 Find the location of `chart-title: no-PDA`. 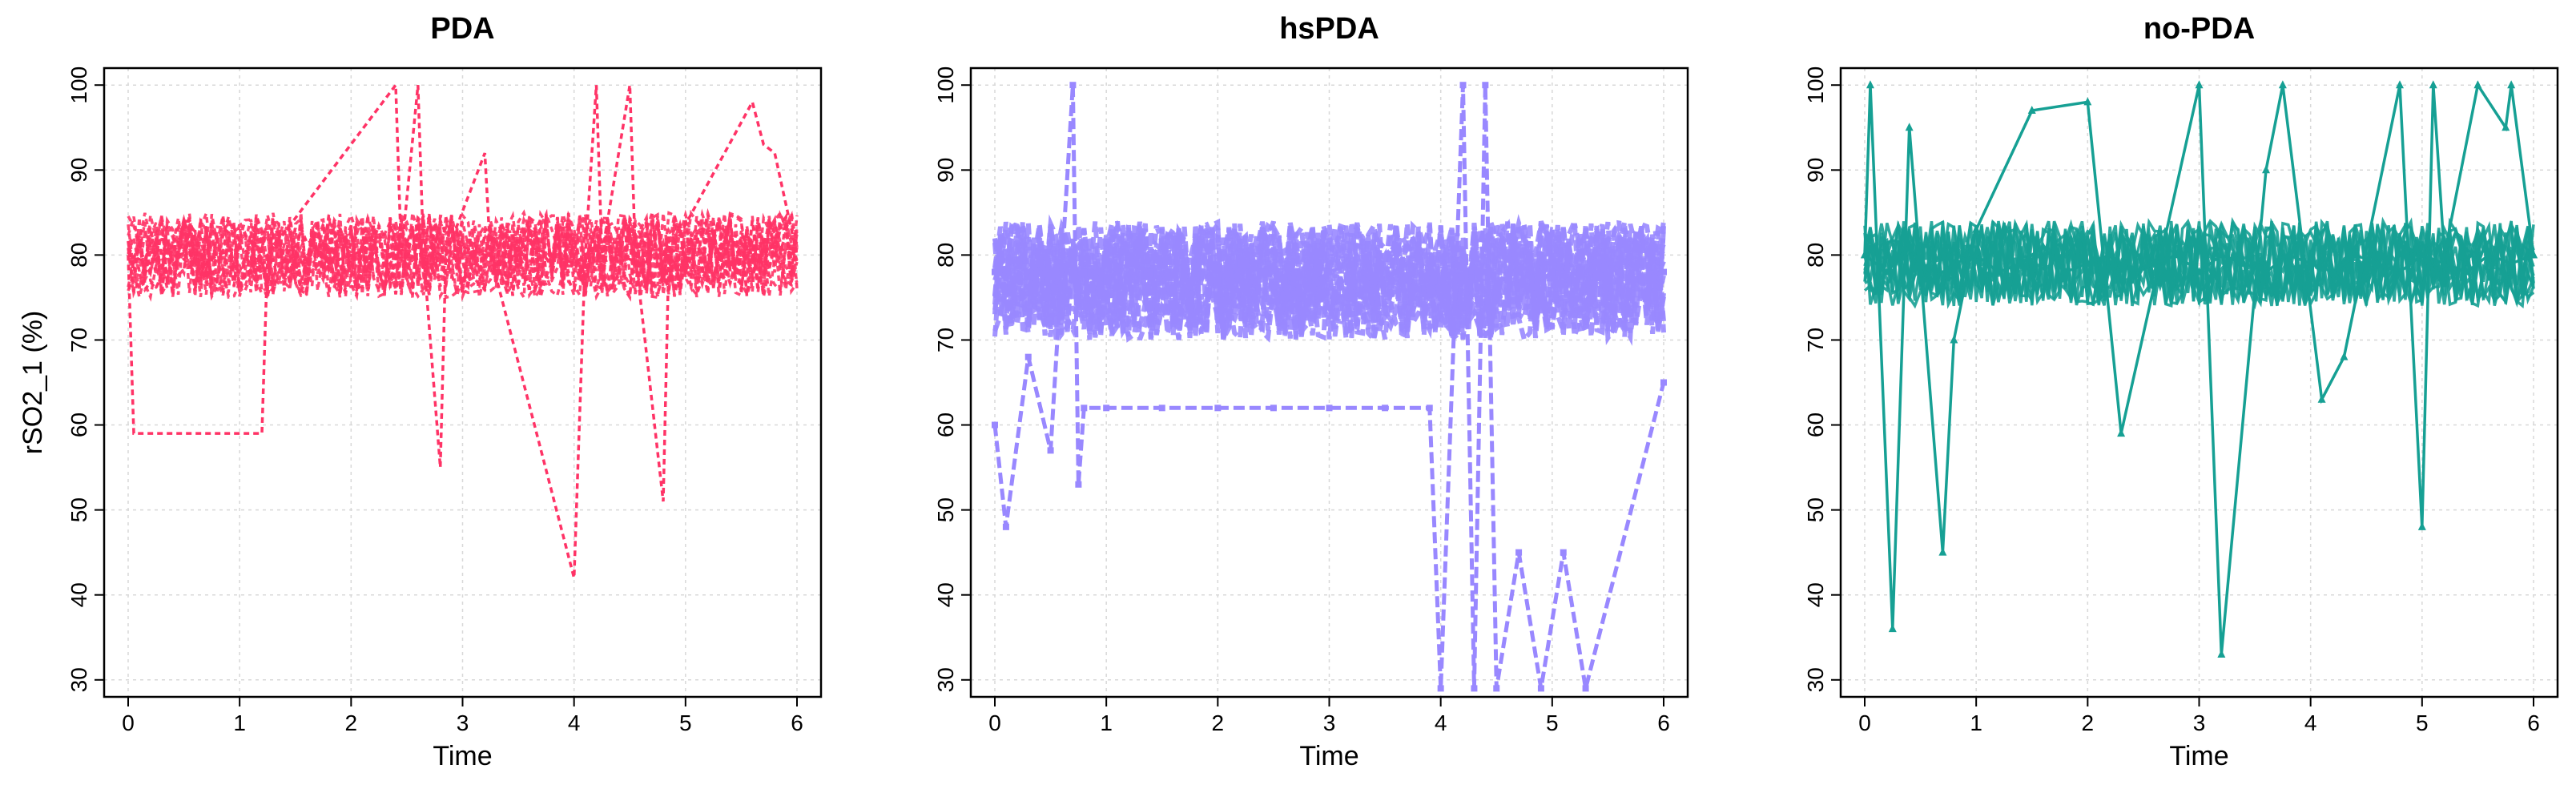

chart-title: no-PDA is located at coordinates (2199, 29).